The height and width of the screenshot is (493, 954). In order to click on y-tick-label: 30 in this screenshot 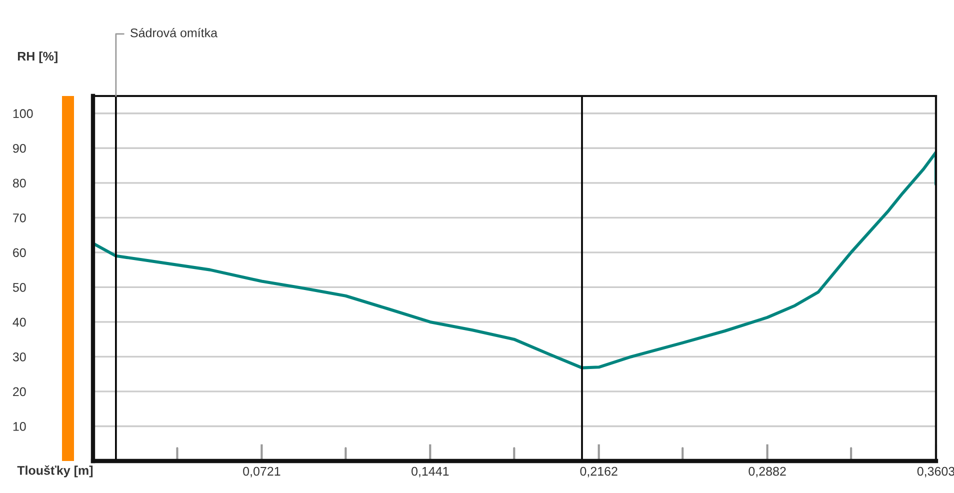, I will do `click(19, 357)`.